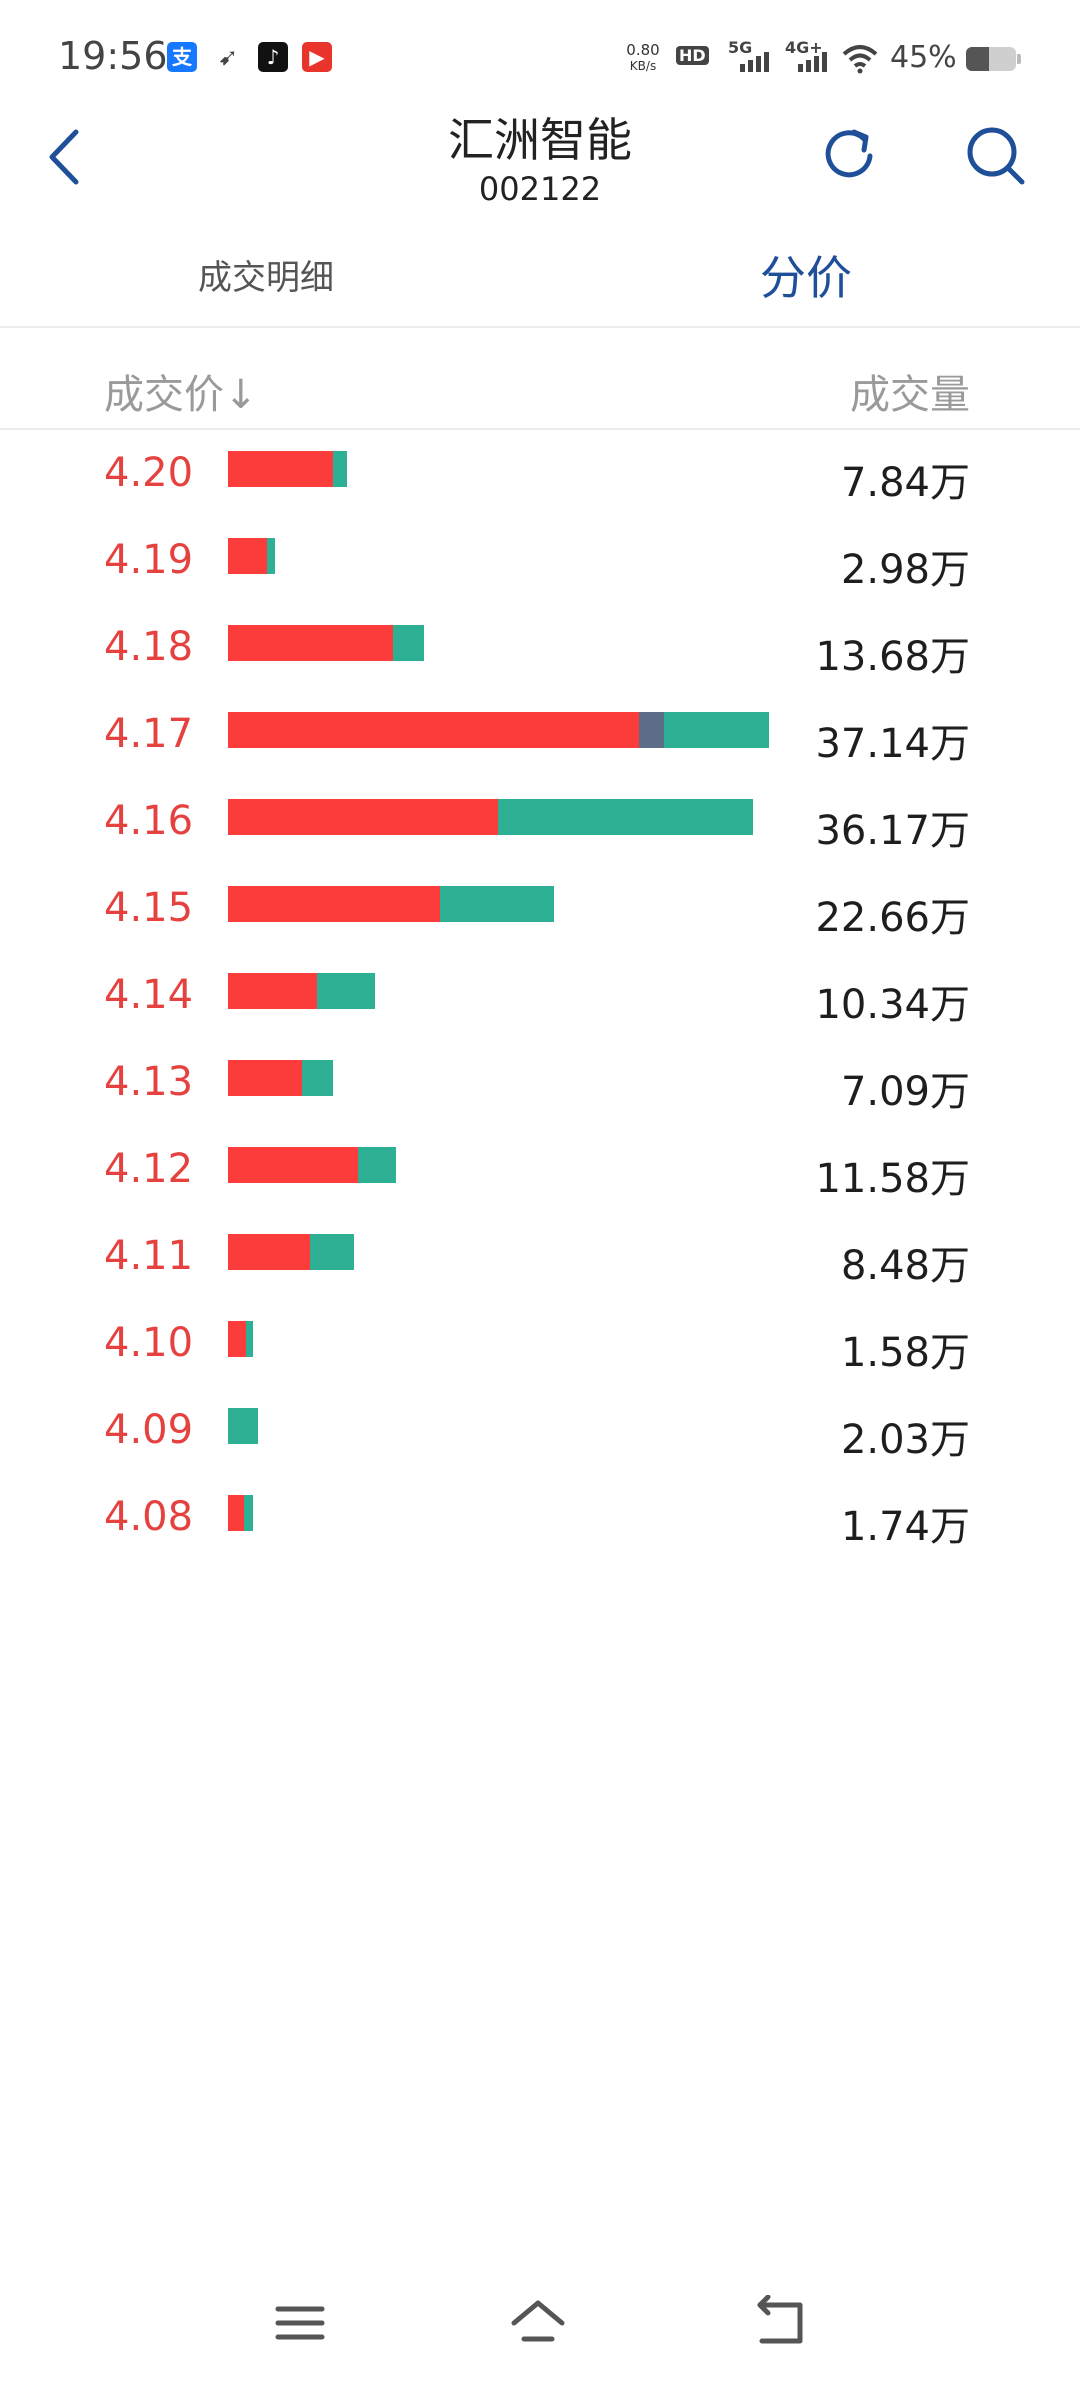  I want to click on list-item: 4.18 13.68万, so click(540, 649).